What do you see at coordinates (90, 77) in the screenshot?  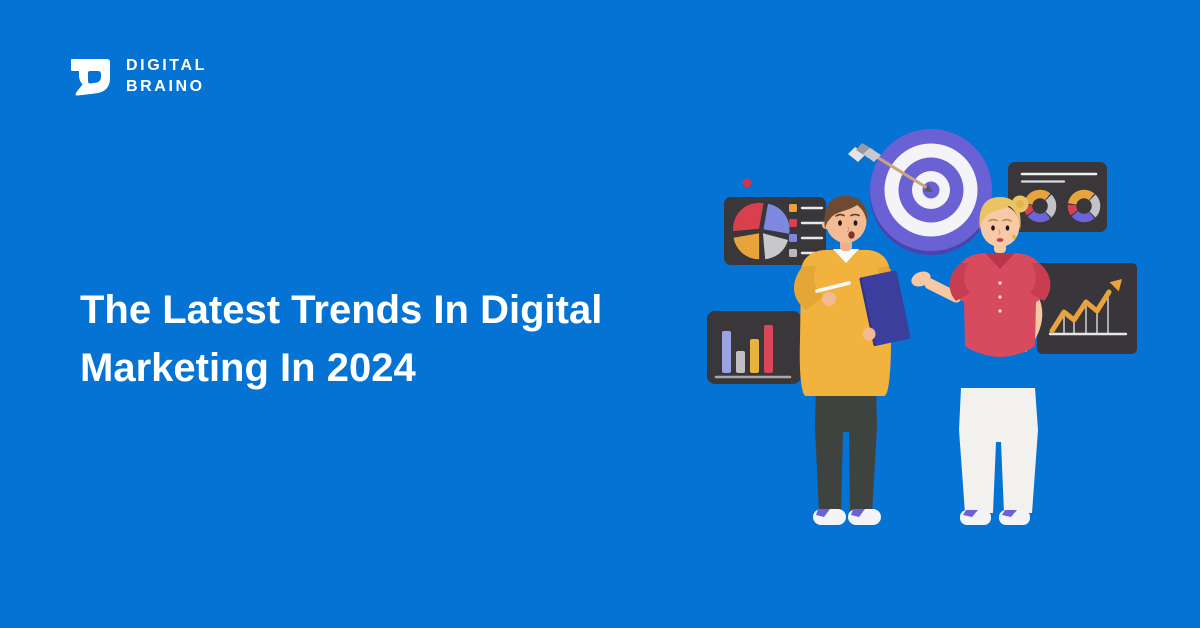 I see `digital-braino-d-icon` at bounding box center [90, 77].